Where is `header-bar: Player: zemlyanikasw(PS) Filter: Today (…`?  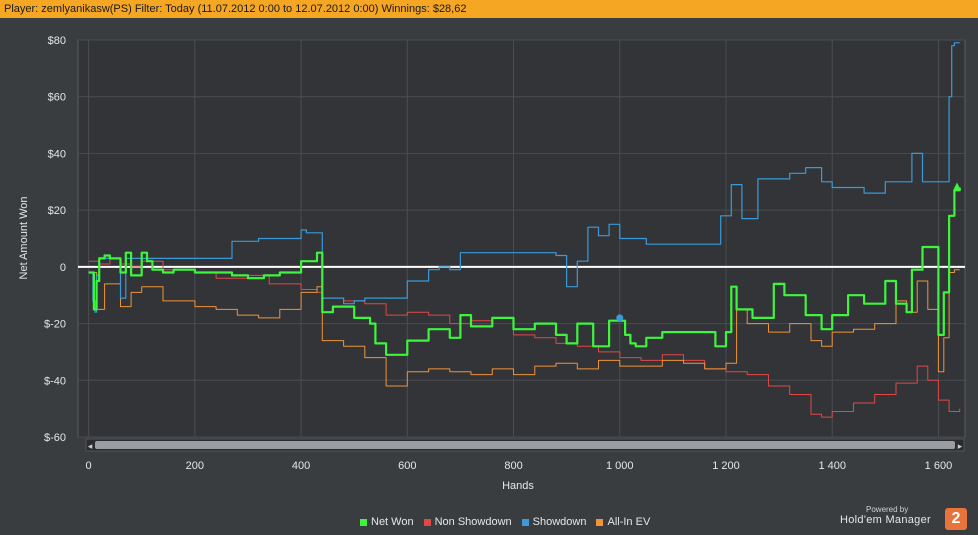
header-bar: Player: zemlyanikasw(PS) Filter: Today (… is located at coordinates (489, 9).